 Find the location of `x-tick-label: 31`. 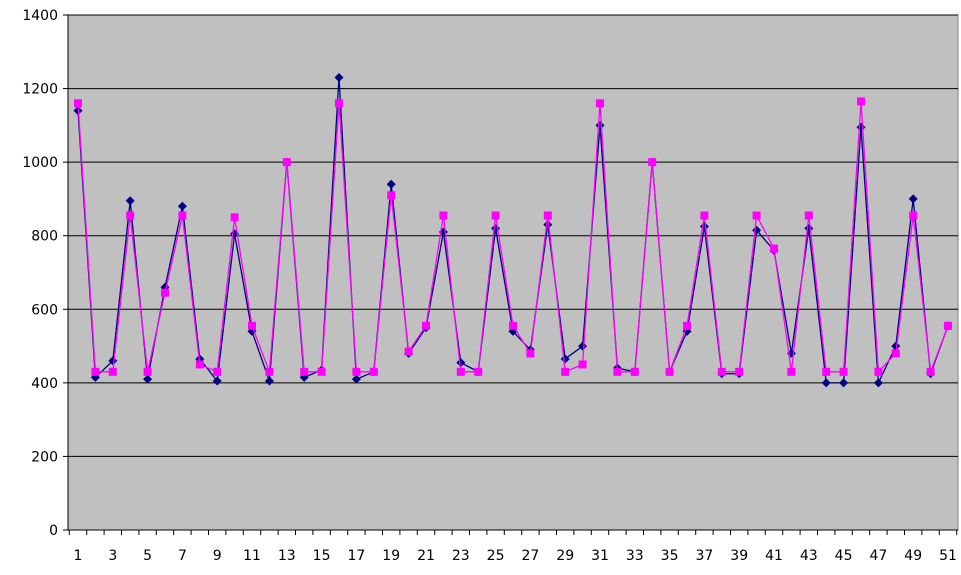

x-tick-label: 31 is located at coordinates (600, 556).